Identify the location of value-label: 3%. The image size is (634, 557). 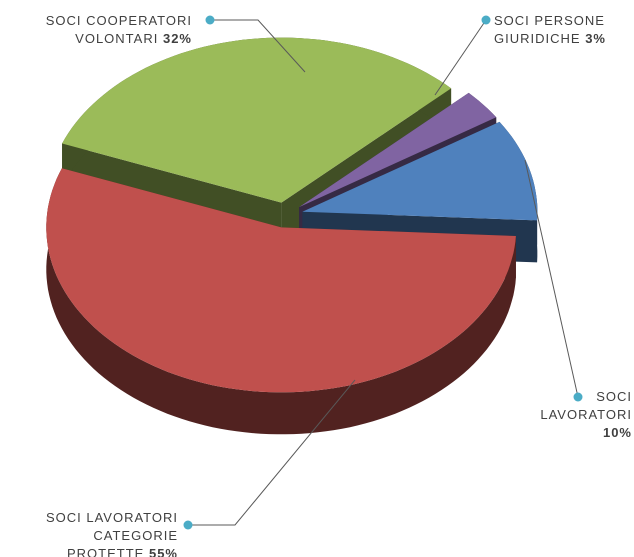
(595, 38).